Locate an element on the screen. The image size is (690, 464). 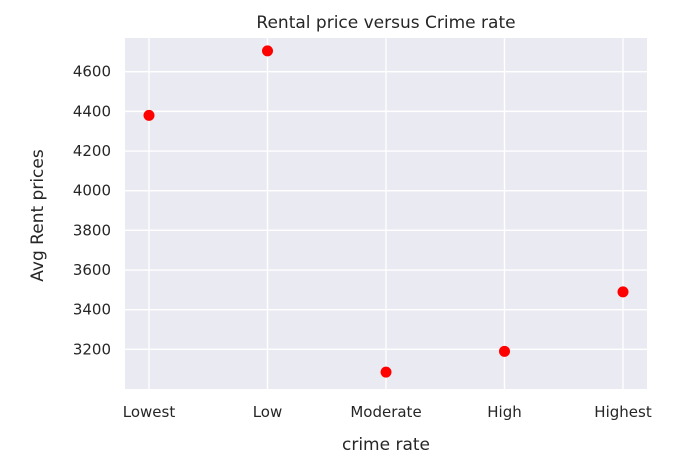
x-tick-label: Low is located at coordinates (268, 412).